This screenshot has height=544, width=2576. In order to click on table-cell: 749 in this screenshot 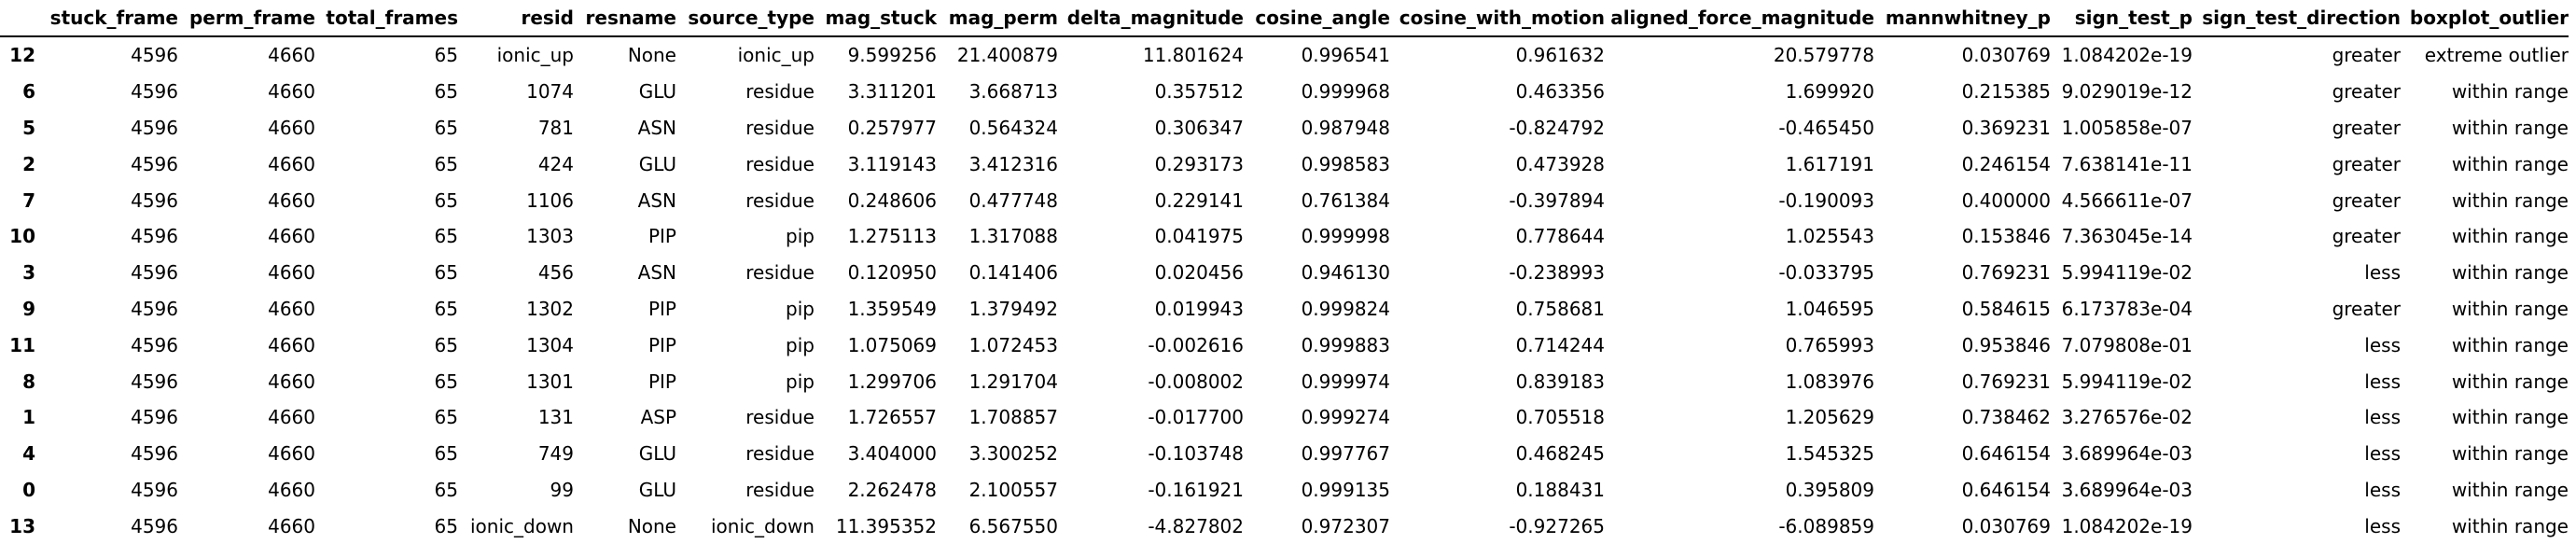, I will do `click(555, 454)`.